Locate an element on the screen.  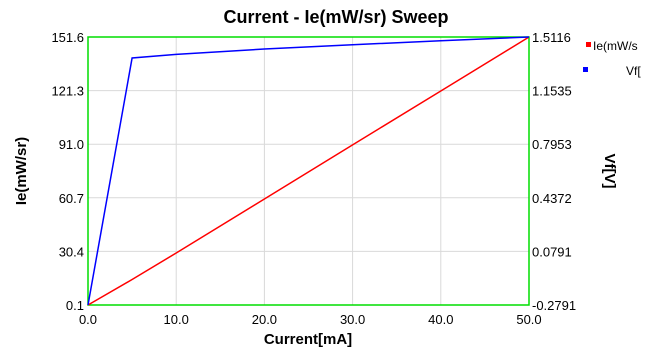
legend-swatch-vf is located at coordinates (585, 69).